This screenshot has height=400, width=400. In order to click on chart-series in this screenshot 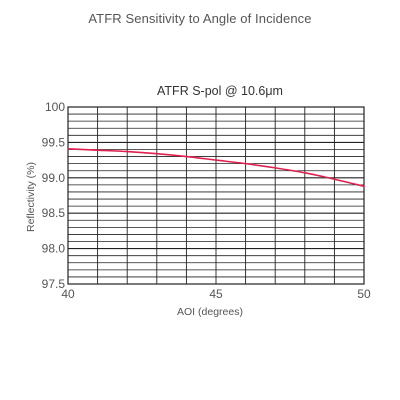, I will do `click(216, 167)`.